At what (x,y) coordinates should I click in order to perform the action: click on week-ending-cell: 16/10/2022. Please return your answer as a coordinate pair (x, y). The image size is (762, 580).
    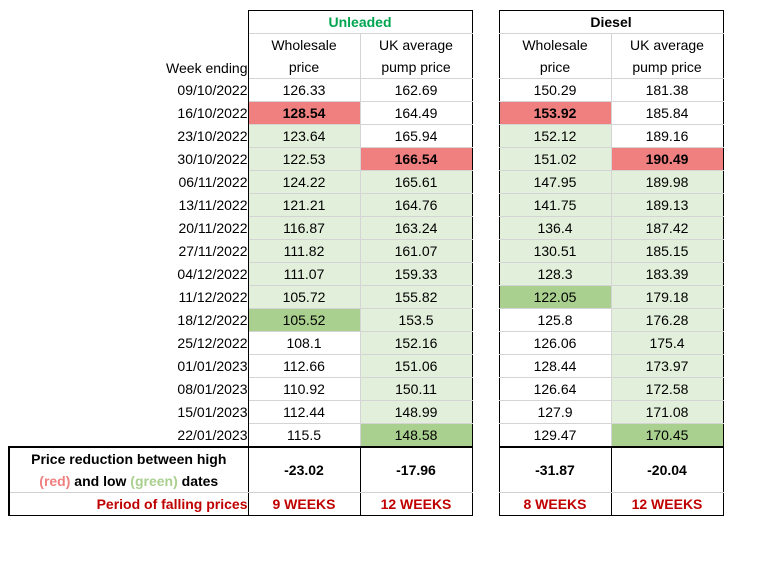
    Looking at the image, I should click on (129, 113).